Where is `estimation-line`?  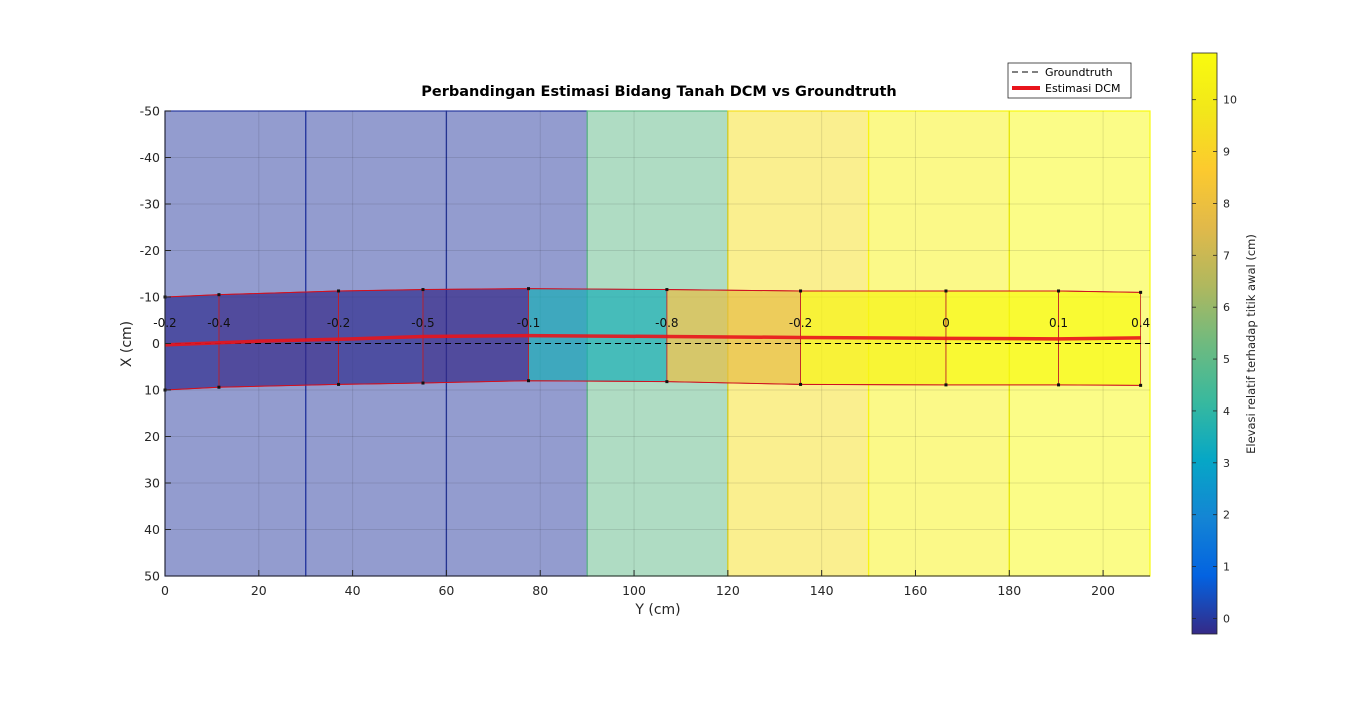 estimation-line is located at coordinates (652, 340).